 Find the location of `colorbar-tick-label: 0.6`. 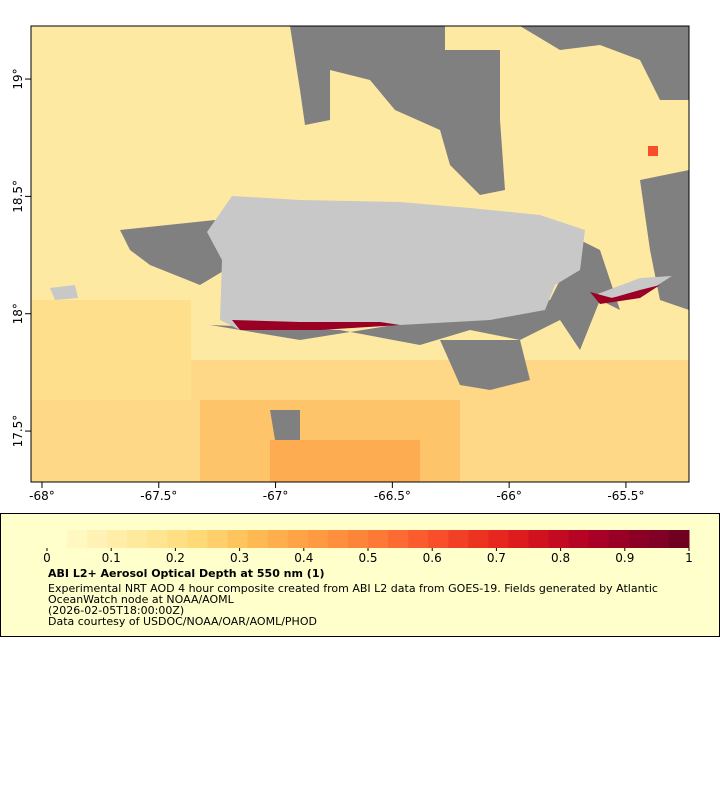

colorbar-tick-label: 0.6 is located at coordinates (432, 558).